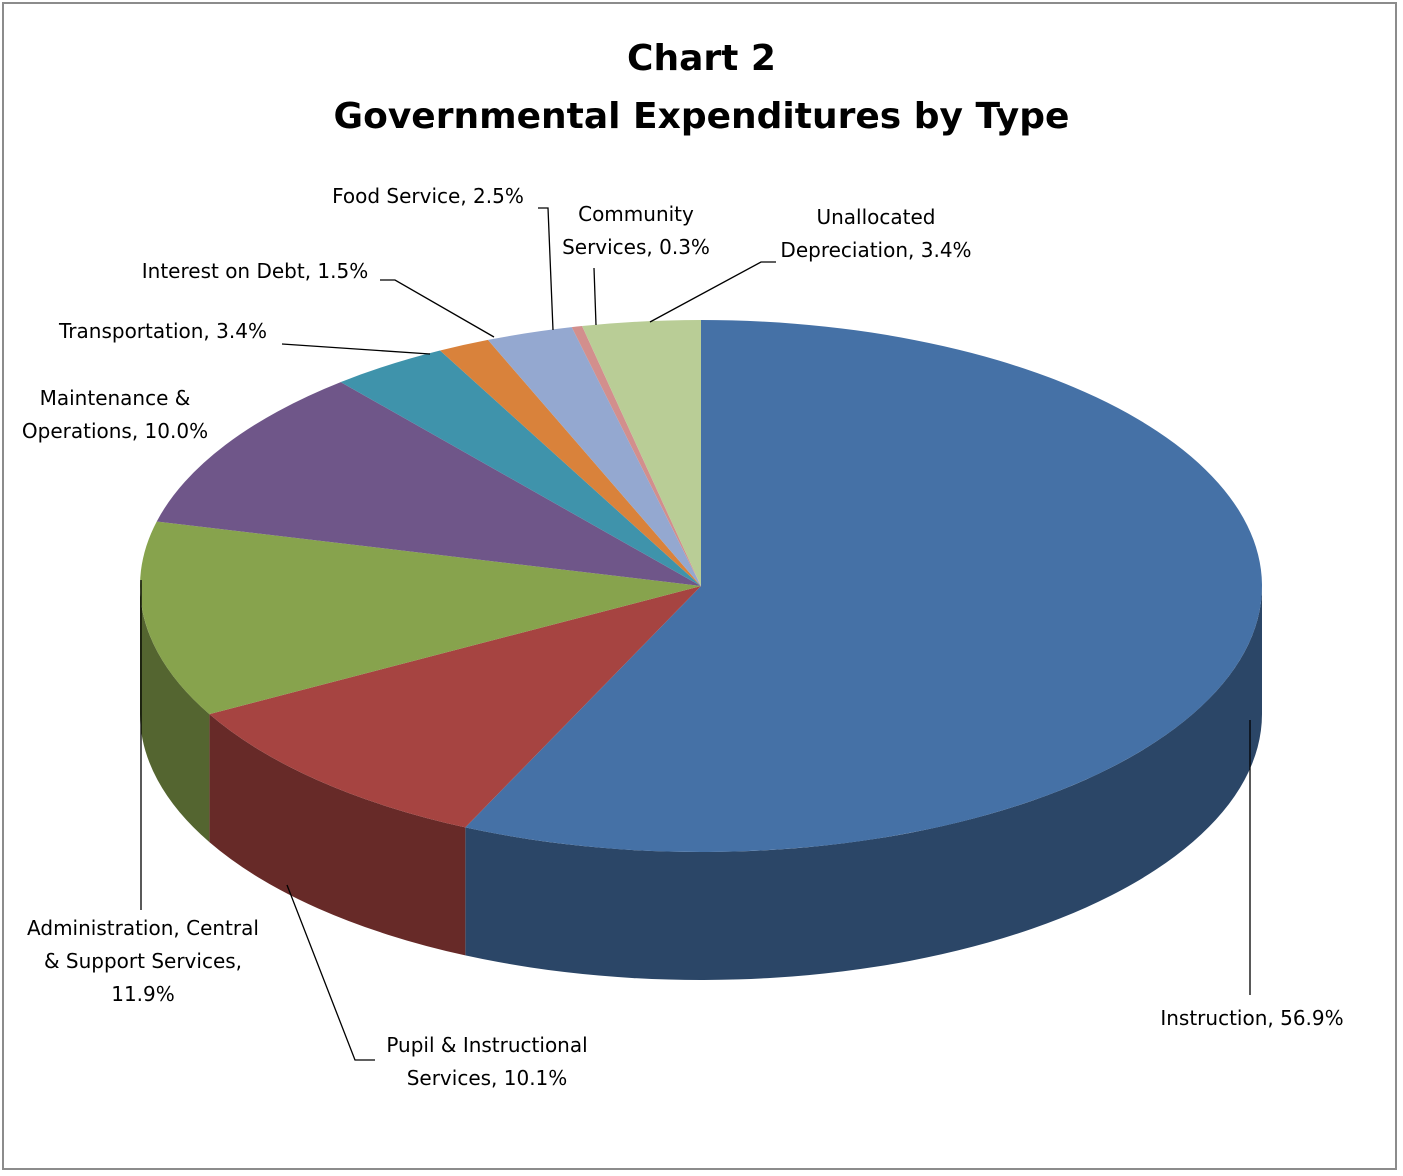  I want to click on slice-side-administration-central-and-support-services, so click(175, 714).